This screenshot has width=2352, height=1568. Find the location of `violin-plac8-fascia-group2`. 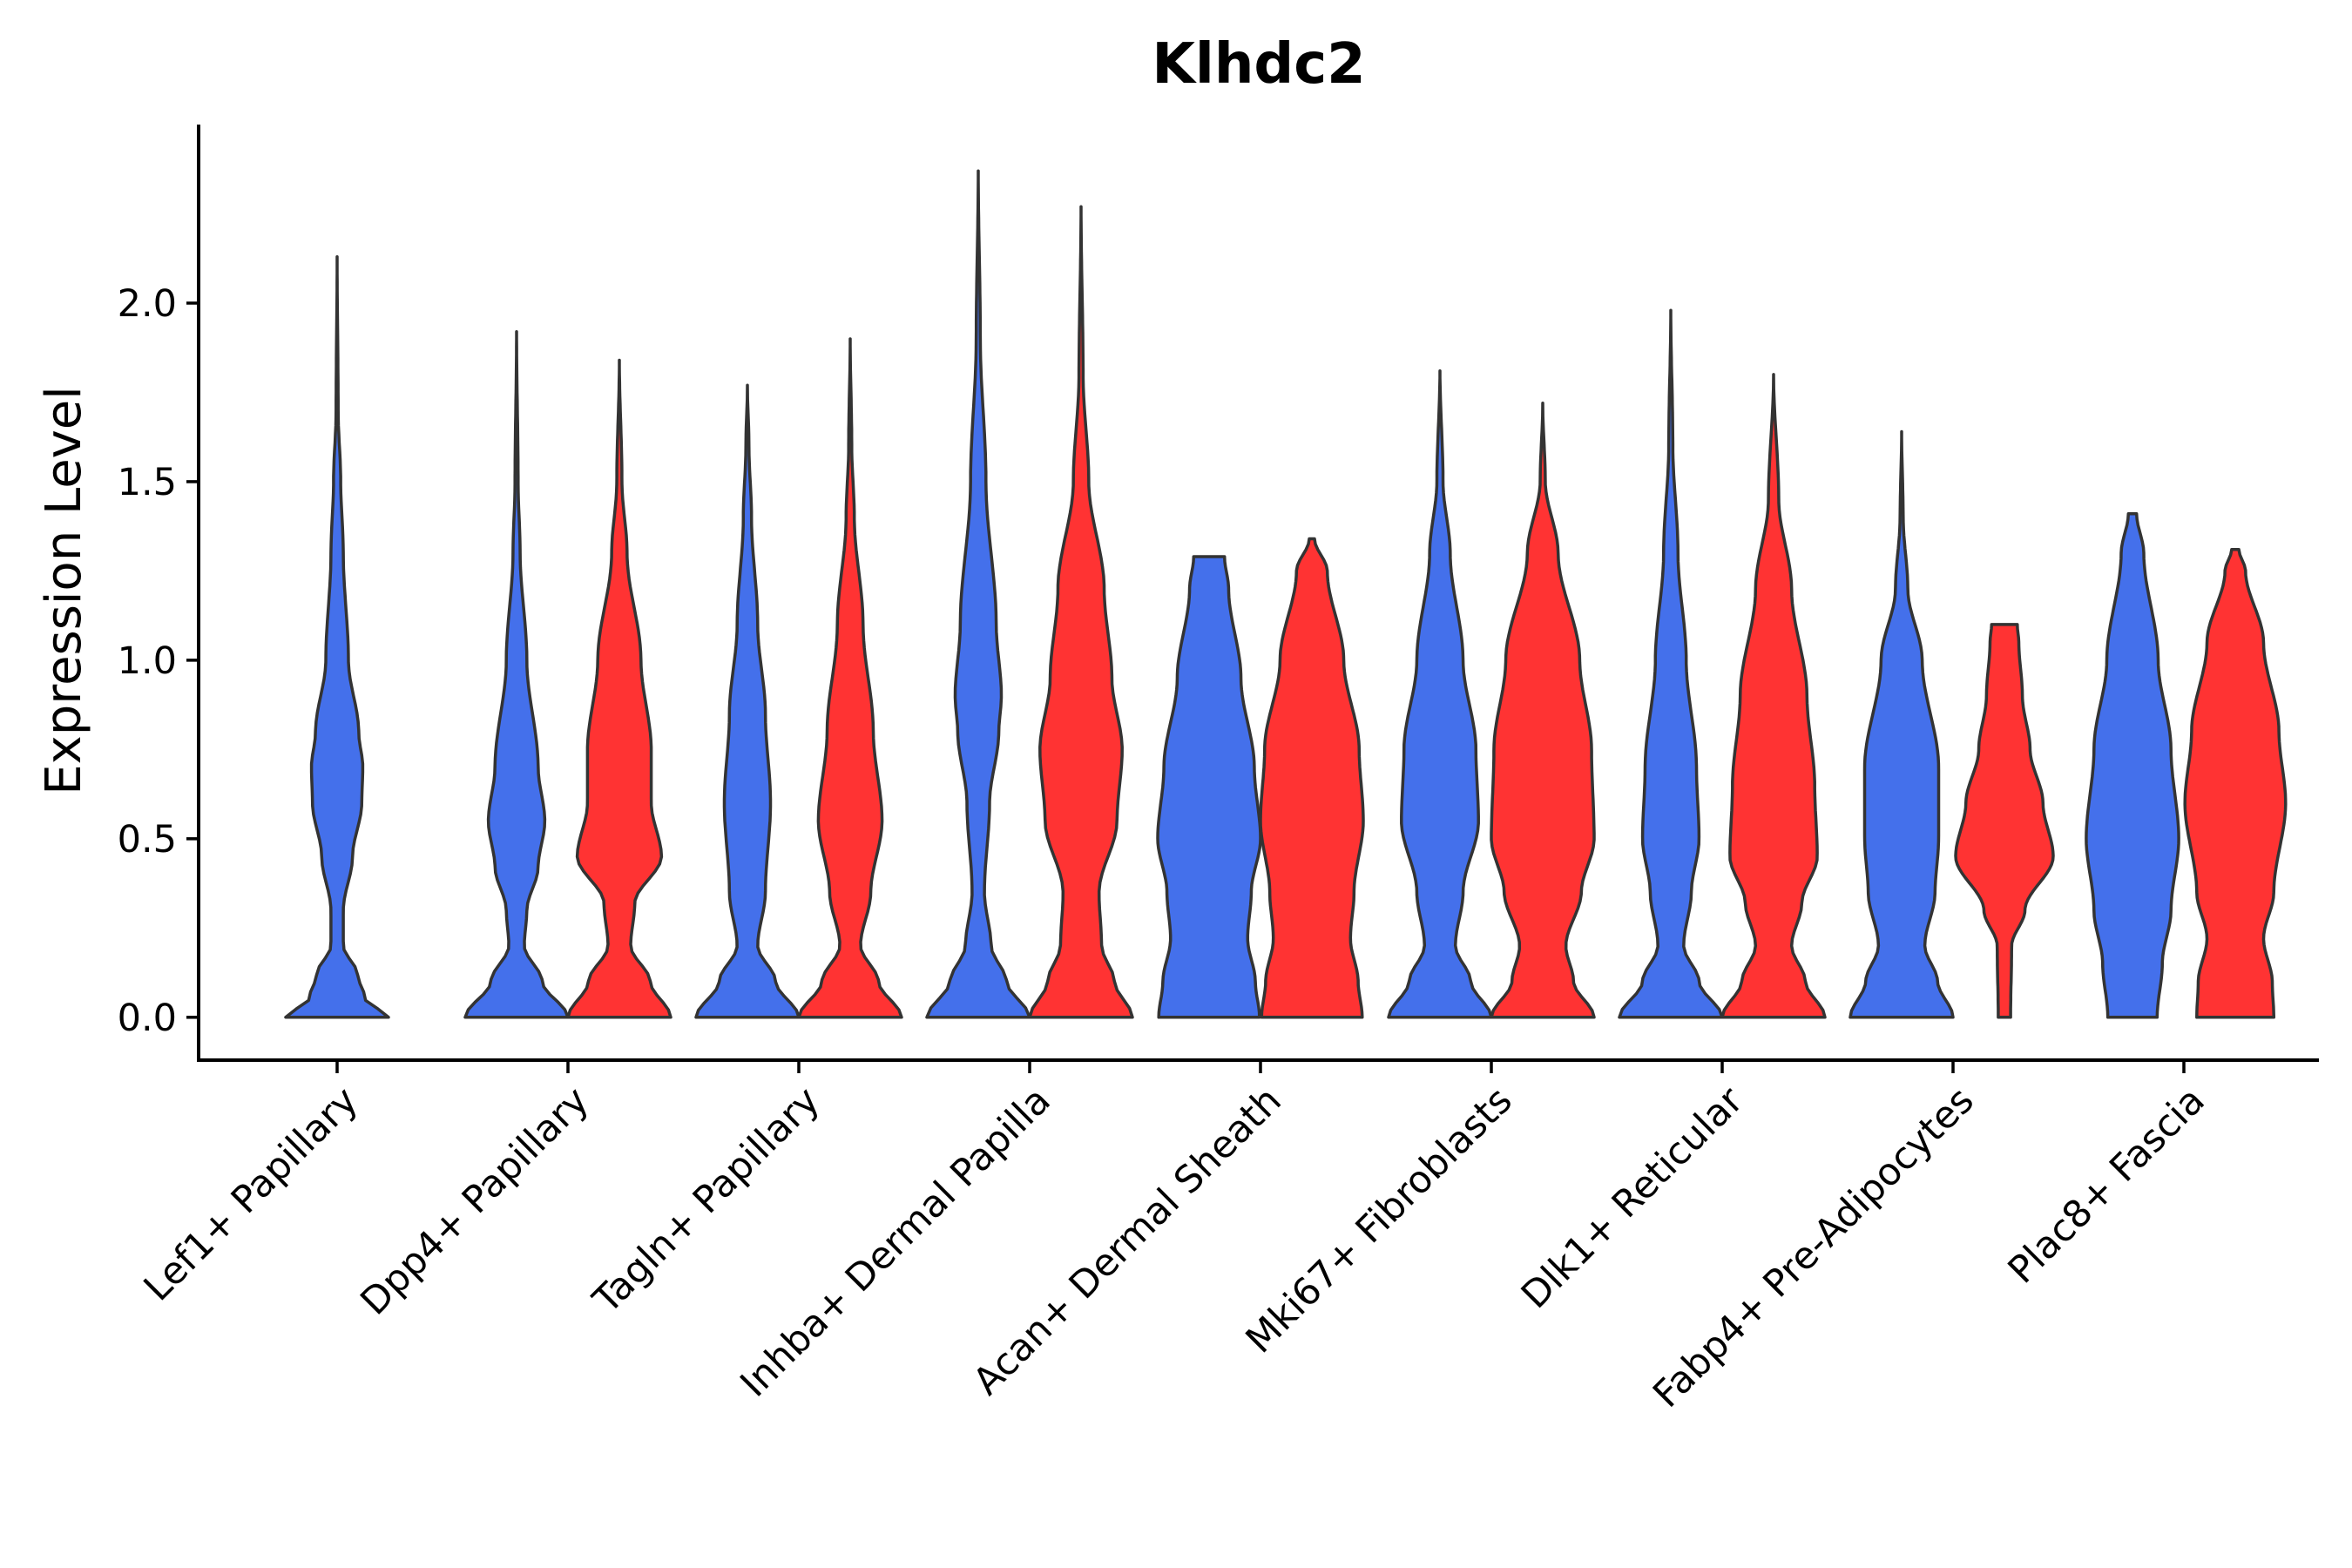

violin-plac8-fascia-group2 is located at coordinates (2235, 783).